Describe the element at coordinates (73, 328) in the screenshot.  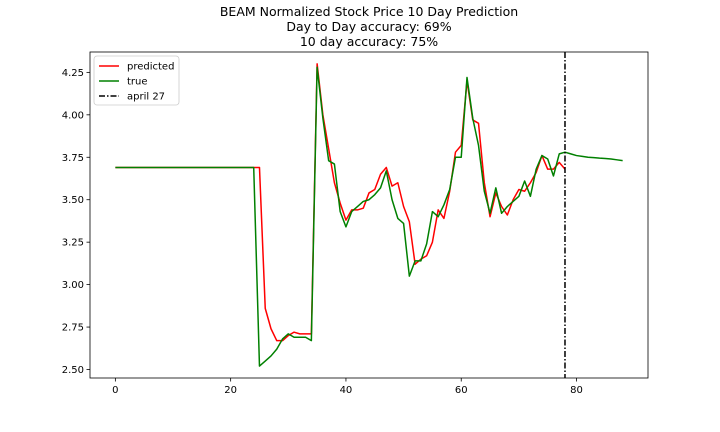
I see `y-tick-label: 2.75` at that location.